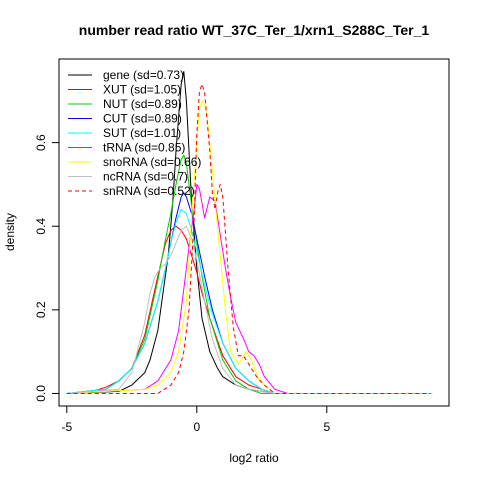 Image resolution: width=480 pixels, height=485 pixels. Describe the element at coordinates (41, 142) in the screenshot. I see `y-tick-label: 0.6` at that location.